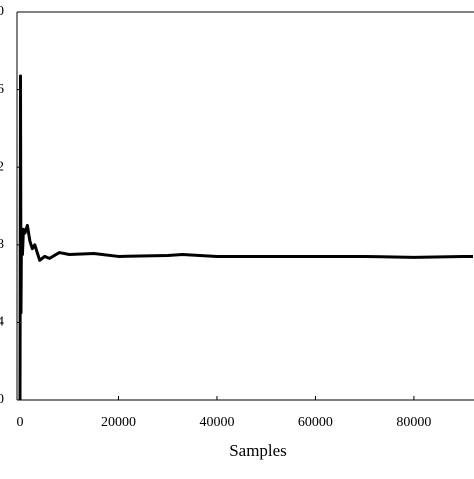 The width and height of the screenshot is (474, 479). Describe the element at coordinates (413, 422) in the screenshot. I see `x-tick-label: 80000` at that location.